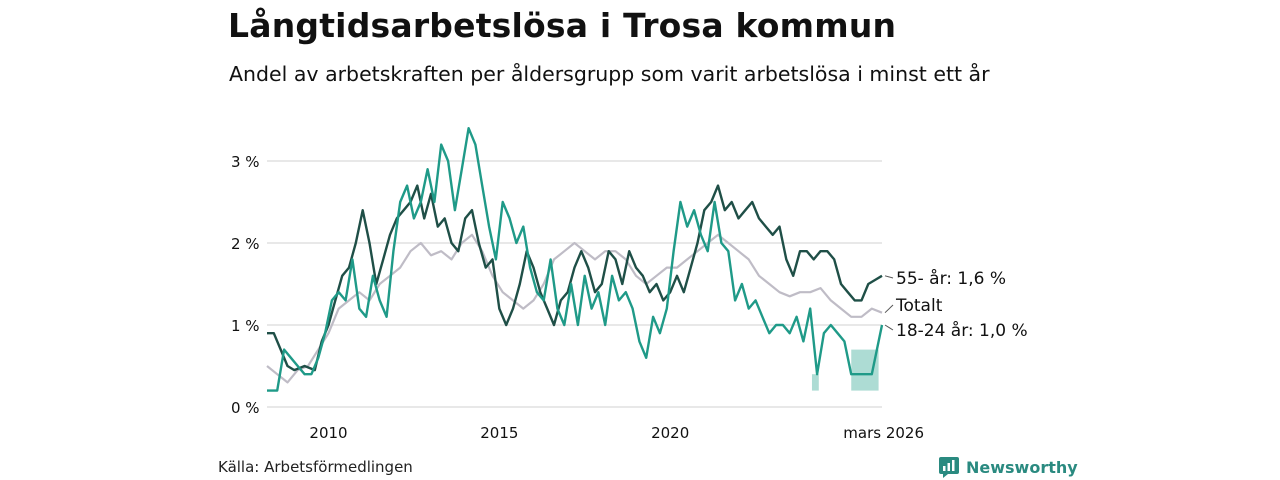 Image resolution: width=1280 pixels, height=480 pixels. What do you see at coordinates (315, 467) in the screenshot?
I see `source-note: Källa: Arbetsförmedlingen` at bounding box center [315, 467].